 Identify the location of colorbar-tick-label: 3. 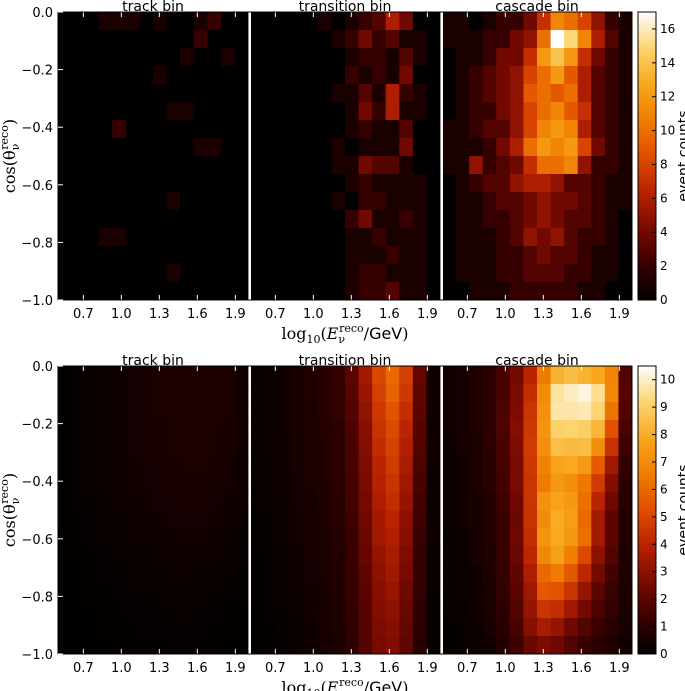
(664, 572).